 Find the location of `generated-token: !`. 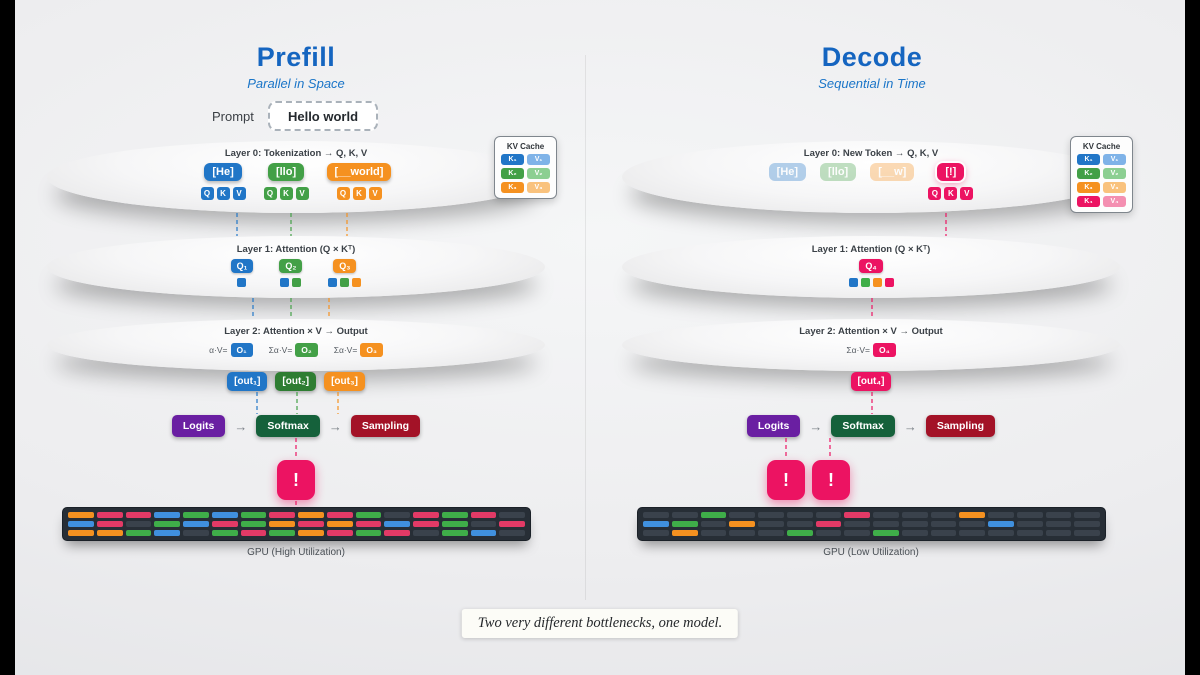

generated-token: ! is located at coordinates (296, 480).